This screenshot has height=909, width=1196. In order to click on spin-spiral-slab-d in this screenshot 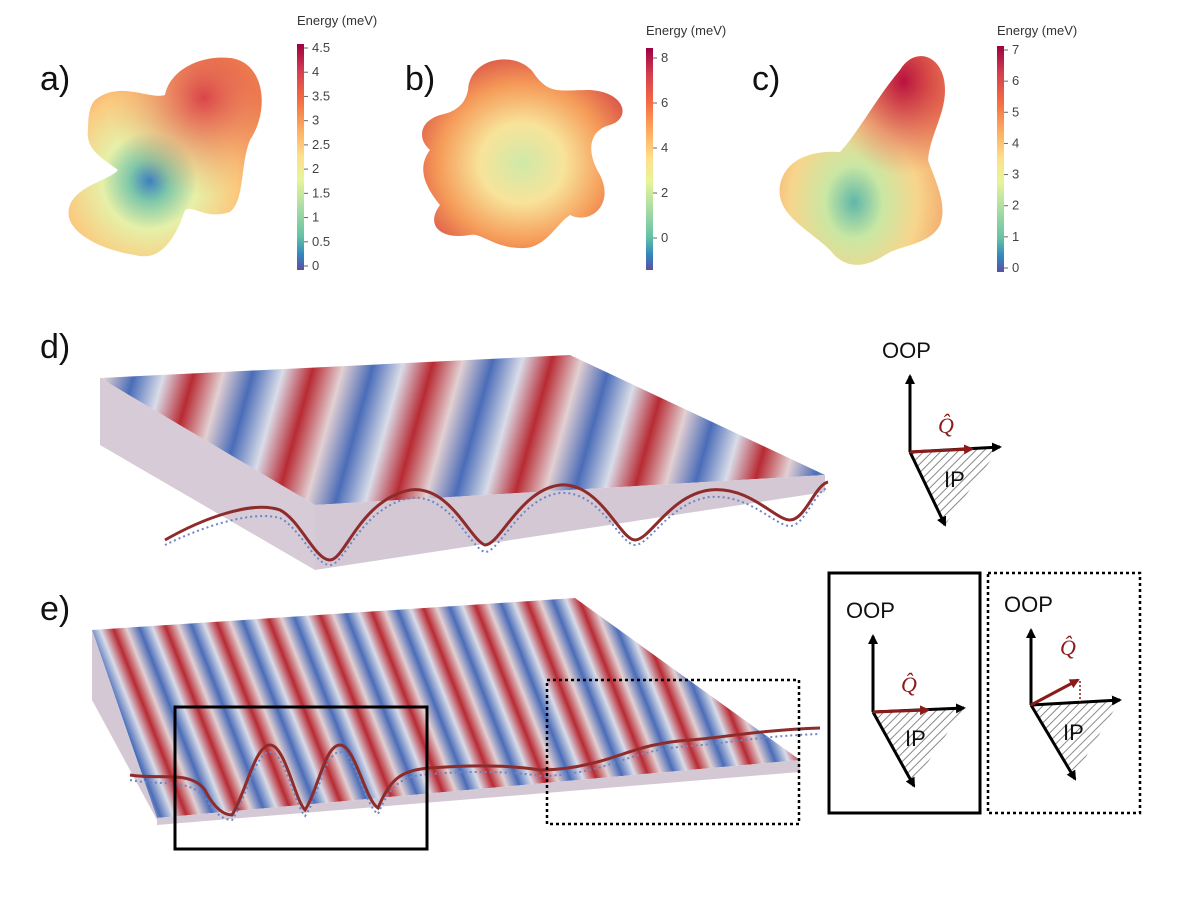, I will do `click(464, 462)`.